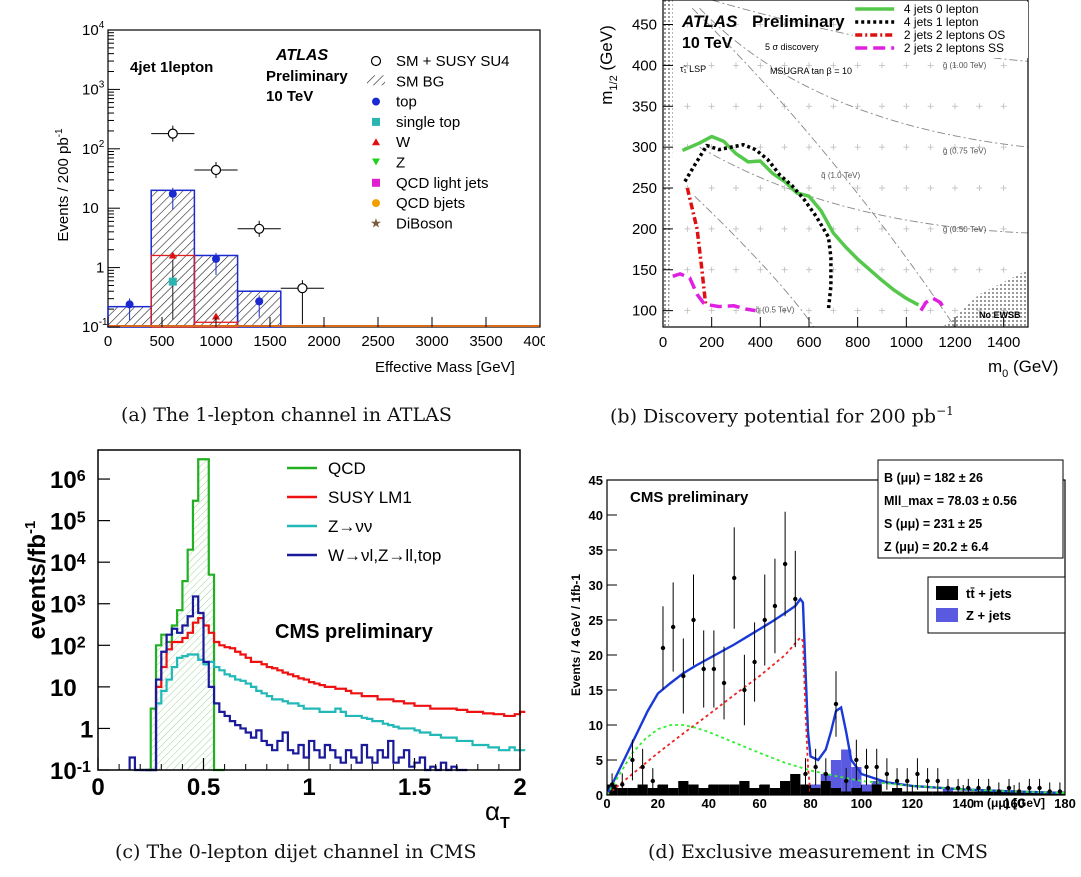 Image resolution: width=1081 pixels, height=877 pixels. What do you see at coordinates (430, 203) in the screenshot?
I see `legend-label: QCD bjets` at bounding box center [430, 203].